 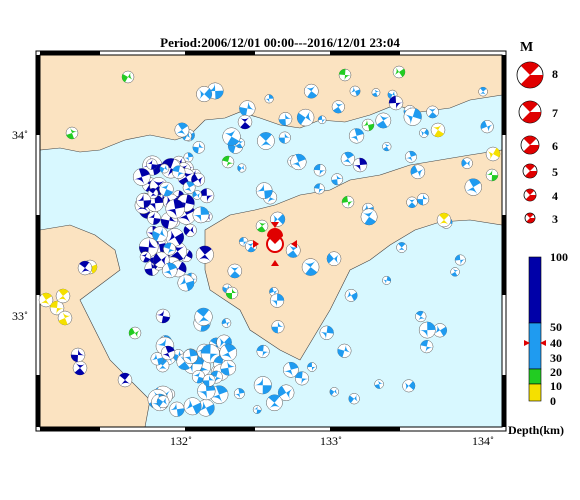 What do you see at coordinates (331, 441) in the screenshot?
I see `lon-label-133: 133˚` at bounding box center [331, 441].